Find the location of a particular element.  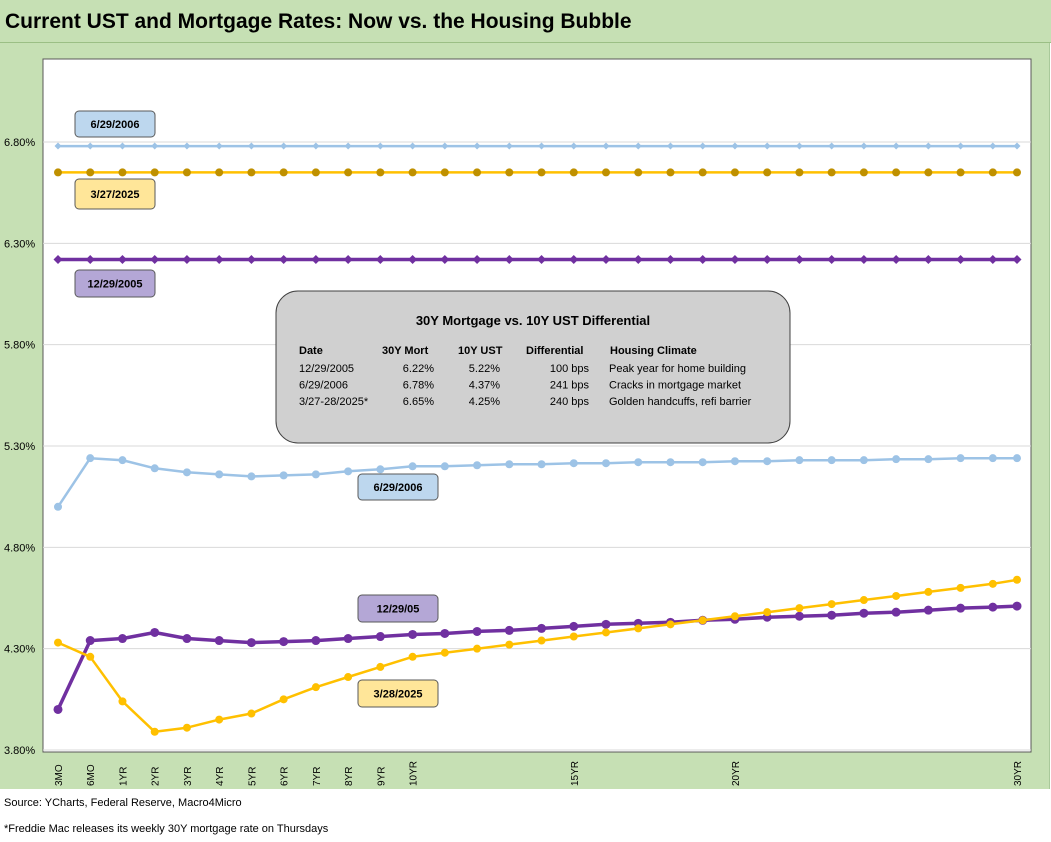

table-cell: 6/29/2006 is located at coordinates (323, 386).